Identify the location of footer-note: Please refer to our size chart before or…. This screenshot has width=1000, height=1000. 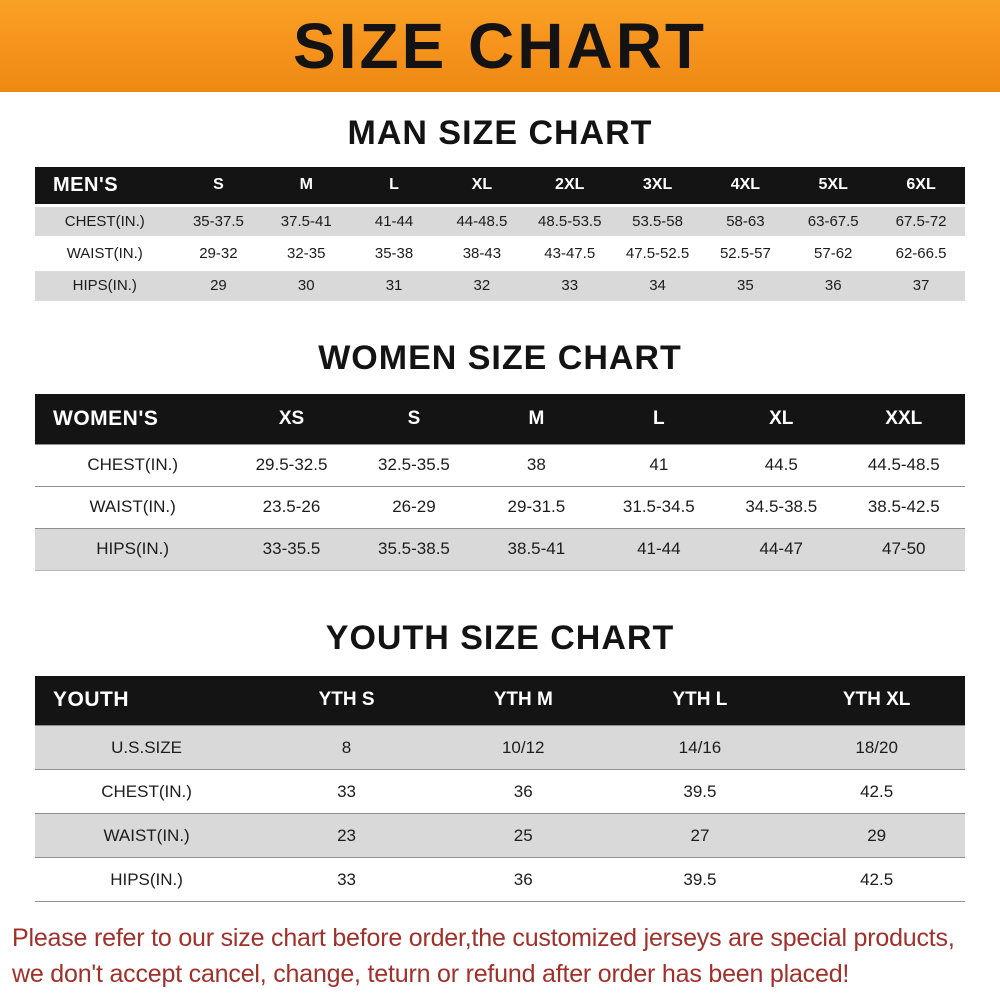
(506, 957).